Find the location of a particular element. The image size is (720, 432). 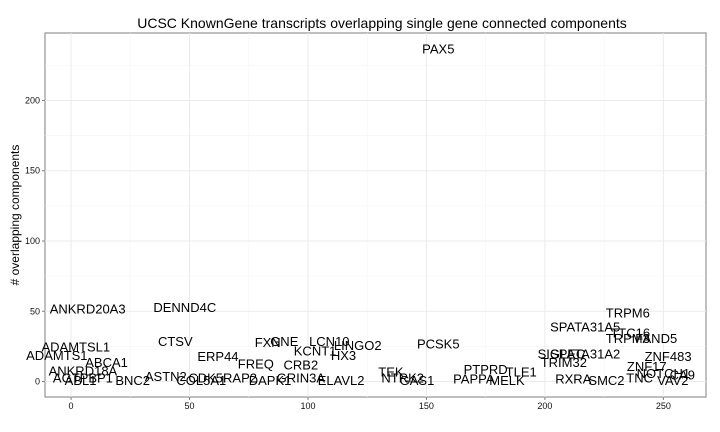

y-tick-label: 150 is located at coordinates (32, 171).